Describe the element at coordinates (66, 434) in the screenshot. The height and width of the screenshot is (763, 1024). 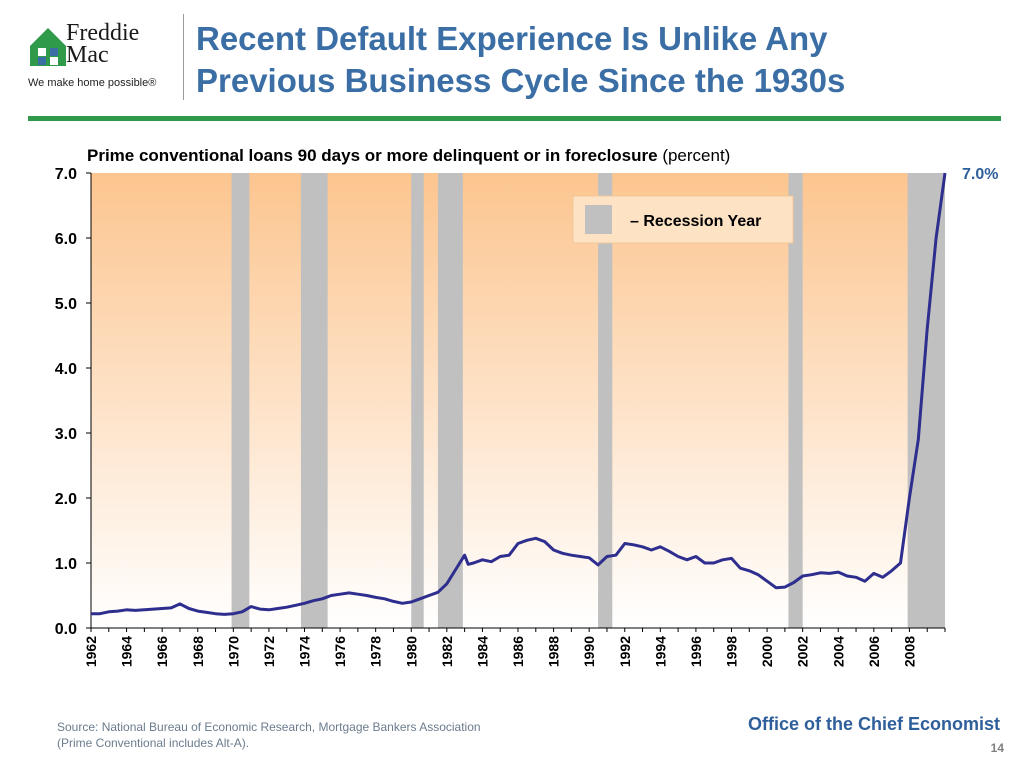
I see `y-tick-label: 3.0` at that location.